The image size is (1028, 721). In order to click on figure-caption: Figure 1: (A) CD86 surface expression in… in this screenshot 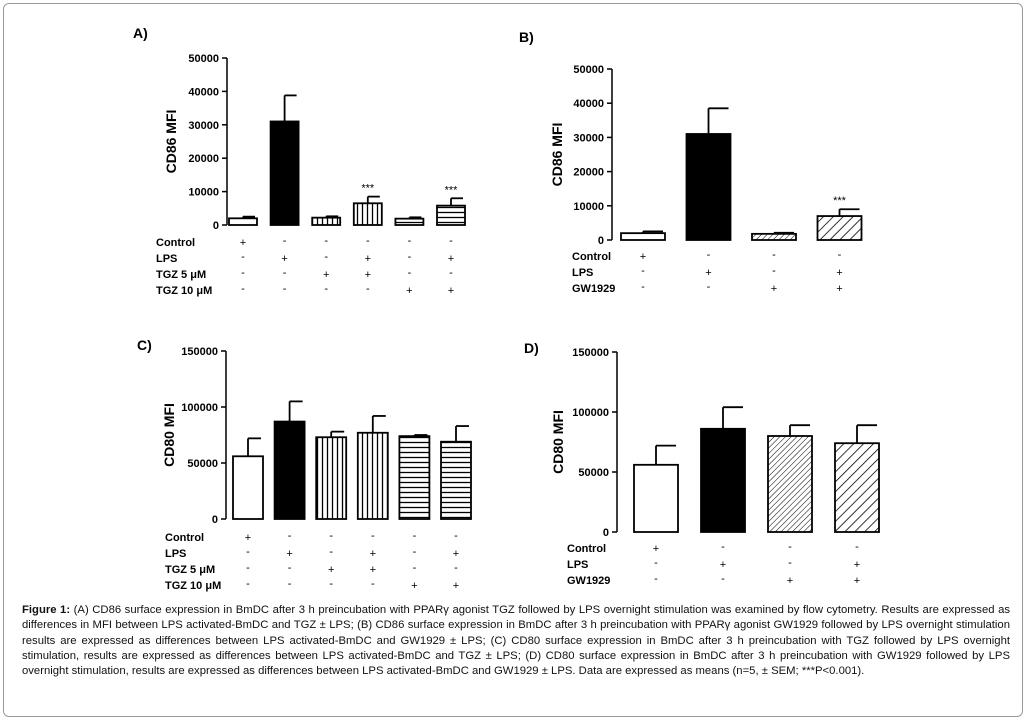, I will do `click(516, 641)`.